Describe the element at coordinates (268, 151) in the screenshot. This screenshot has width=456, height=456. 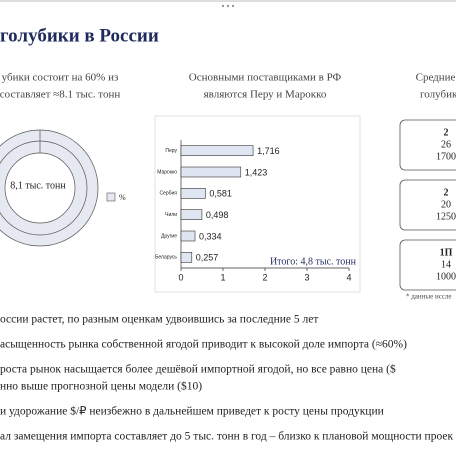
I see `value-label: 1,716` at that location.